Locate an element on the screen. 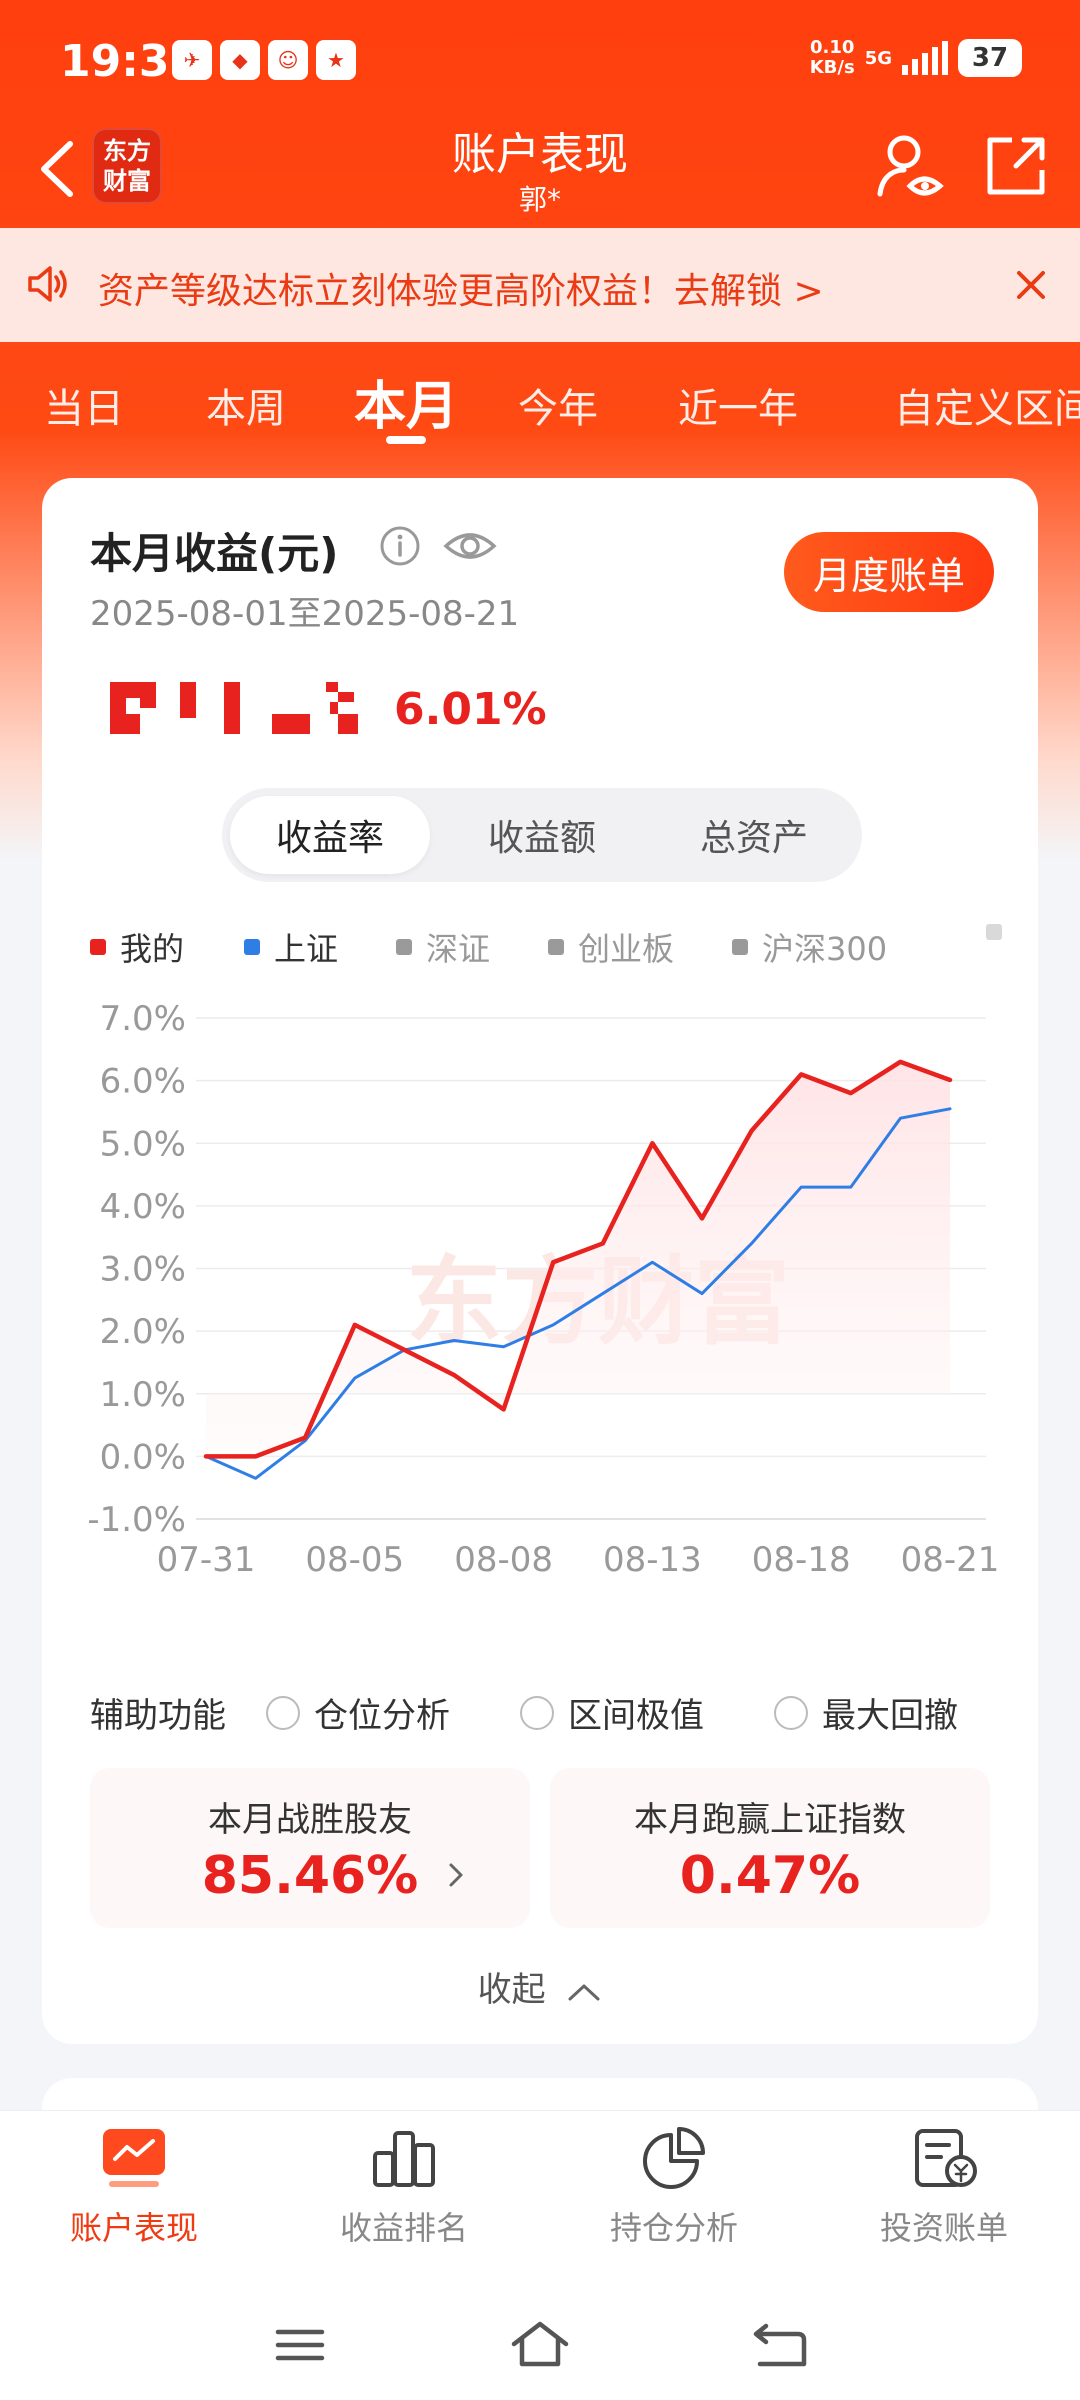 The image size is (1080, 2400). card-title: 本月收益(元) is located at coordinates (214, 553).